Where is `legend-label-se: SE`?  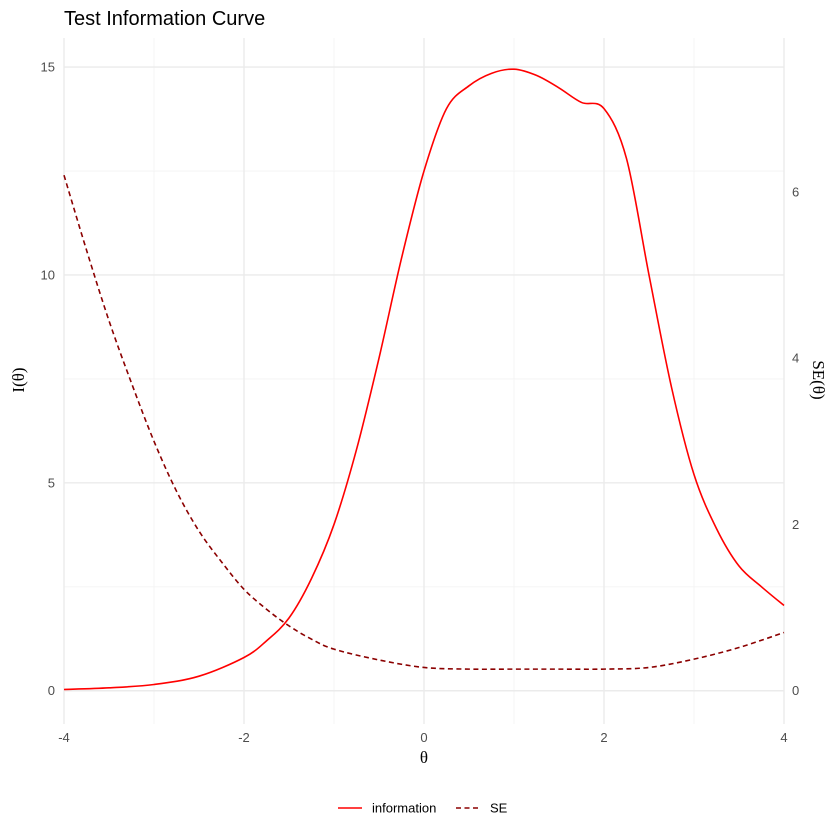 legend-label-se: SE is located at coordinates (499, 808).